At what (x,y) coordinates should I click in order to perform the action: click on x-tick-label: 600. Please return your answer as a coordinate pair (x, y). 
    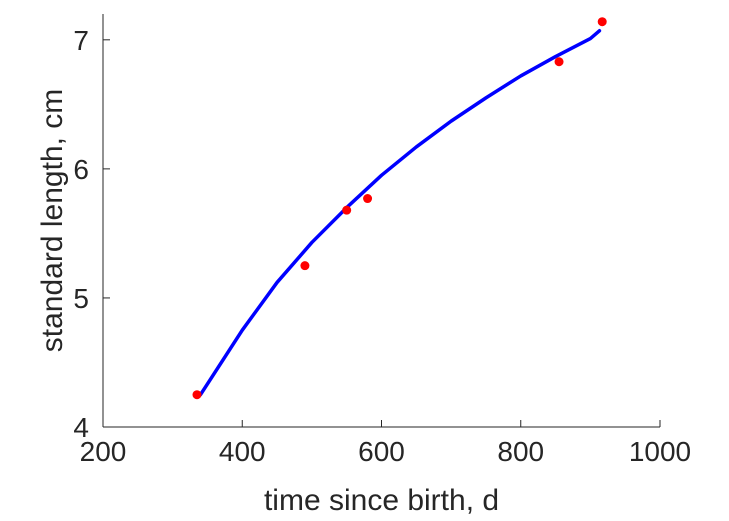
    Looking at the image, I should click on (381, 451).